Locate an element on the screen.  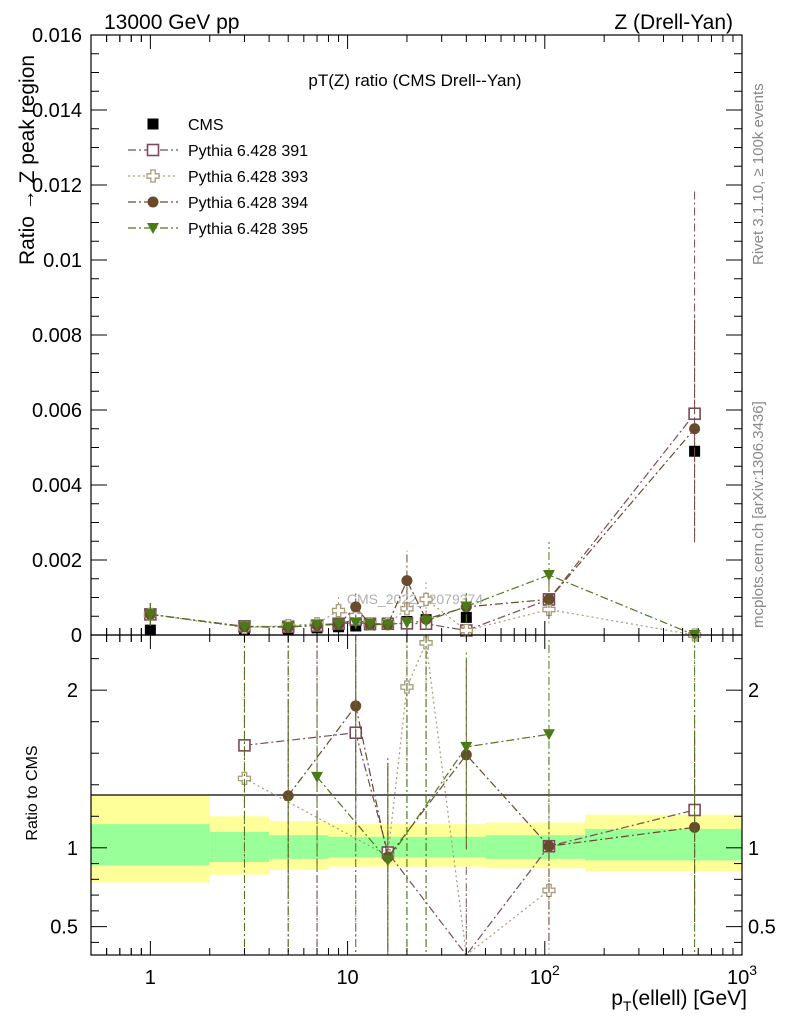
x-axis-title-p: p is located at coordinates (617, 998).